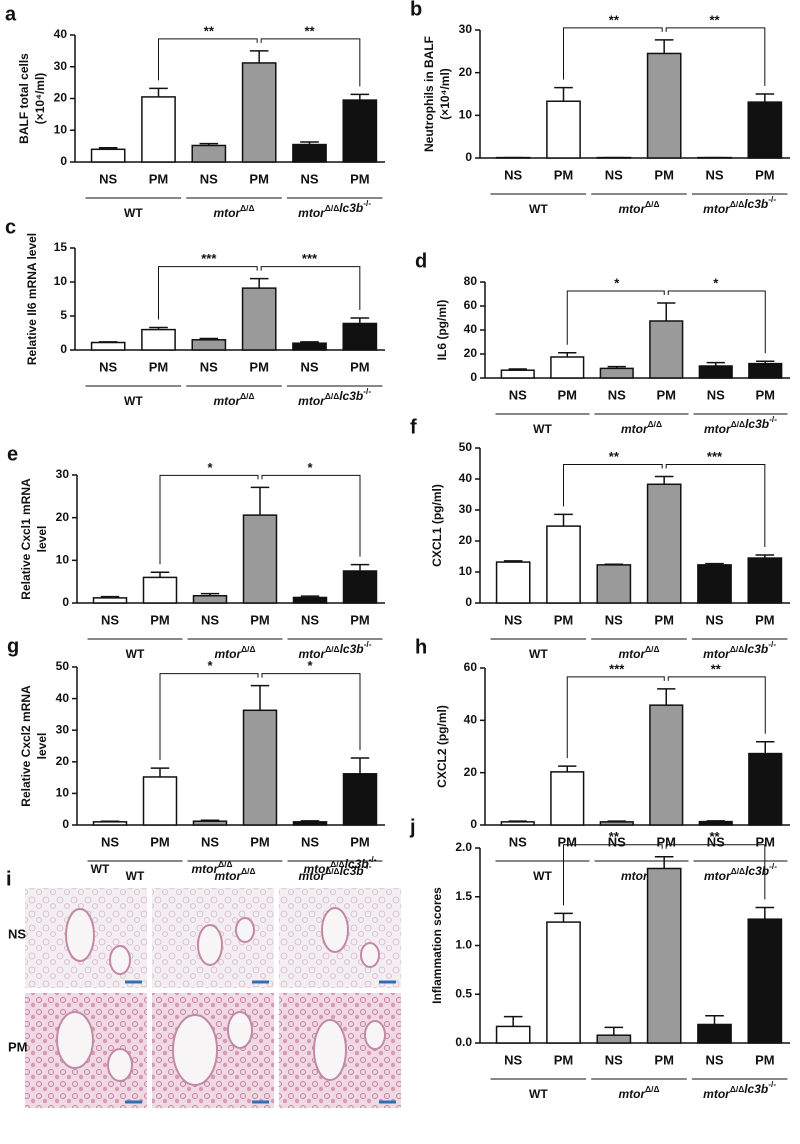 The height and width of the screenshot is (1144, 800). I want to click on y-tick-label: 2.0, so click(463, 847).